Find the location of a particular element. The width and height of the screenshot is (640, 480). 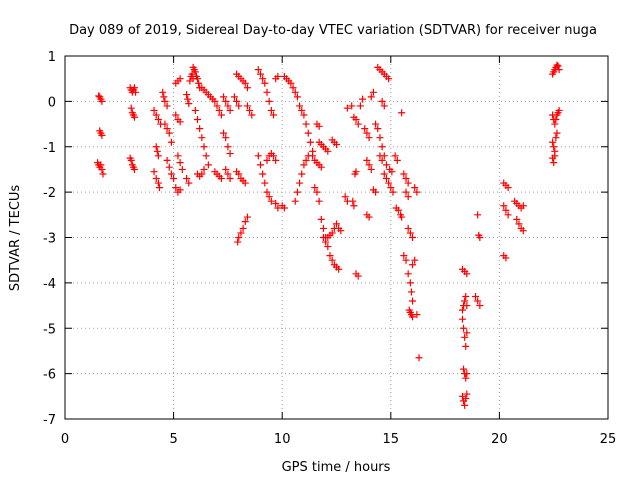

y-tick-label: -4 is located at coordinates (49, 284).